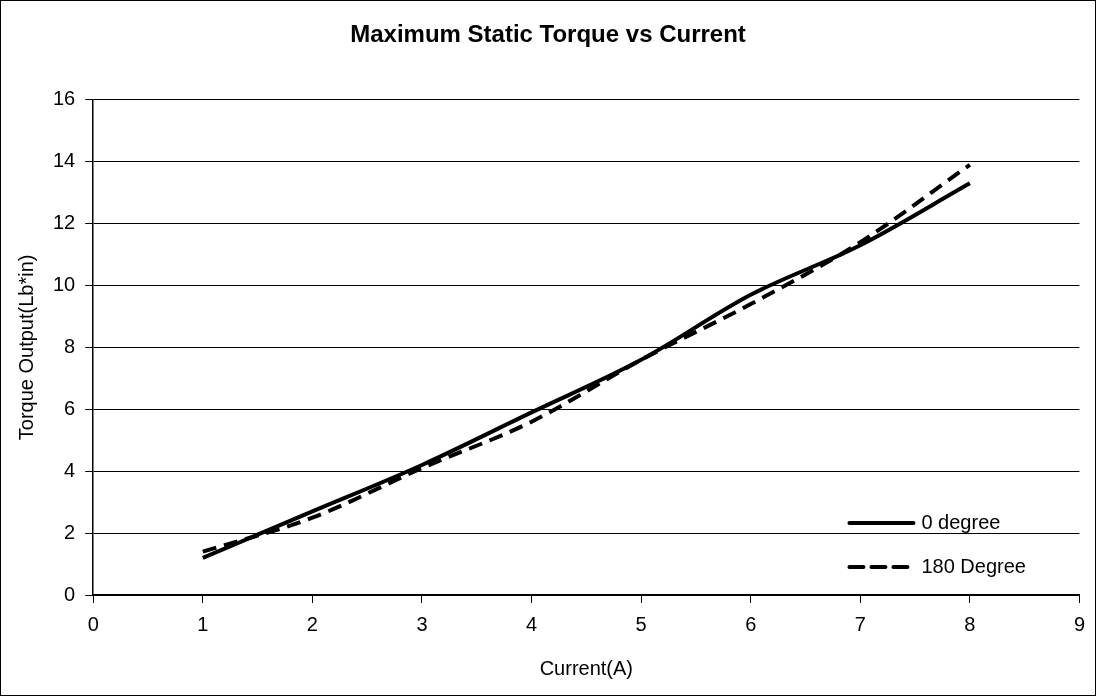 This screenshot has height=696, width=1096. What do you see at coordinates (203, 623) in the screenshot?
I see `x-tick-label: 1` at bounding box center [203, 623].